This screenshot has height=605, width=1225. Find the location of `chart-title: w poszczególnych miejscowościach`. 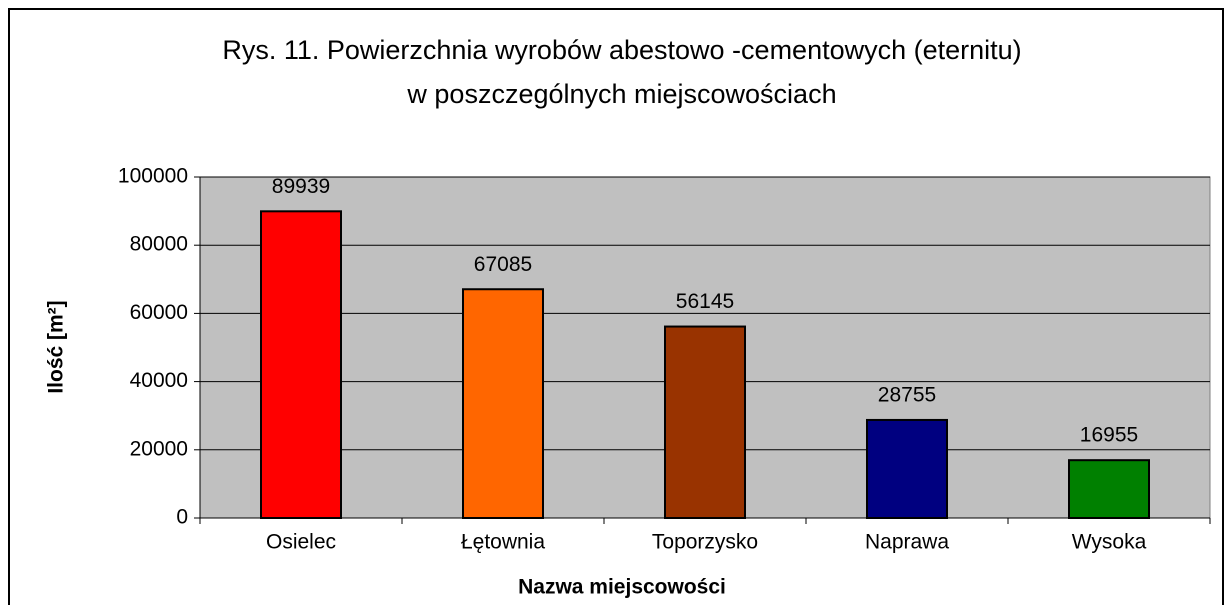

chart-title: w poszczególnych miejscowościach is located at coordinates (621, 94).